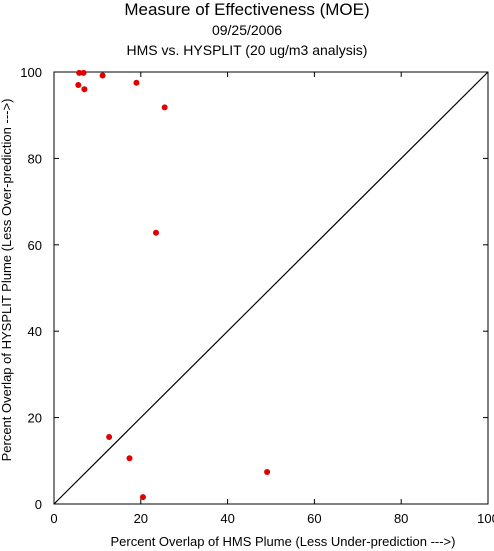 This screenshot has width=494, height=551. I want to click on y-tick-label: 80, so click(35, 158).